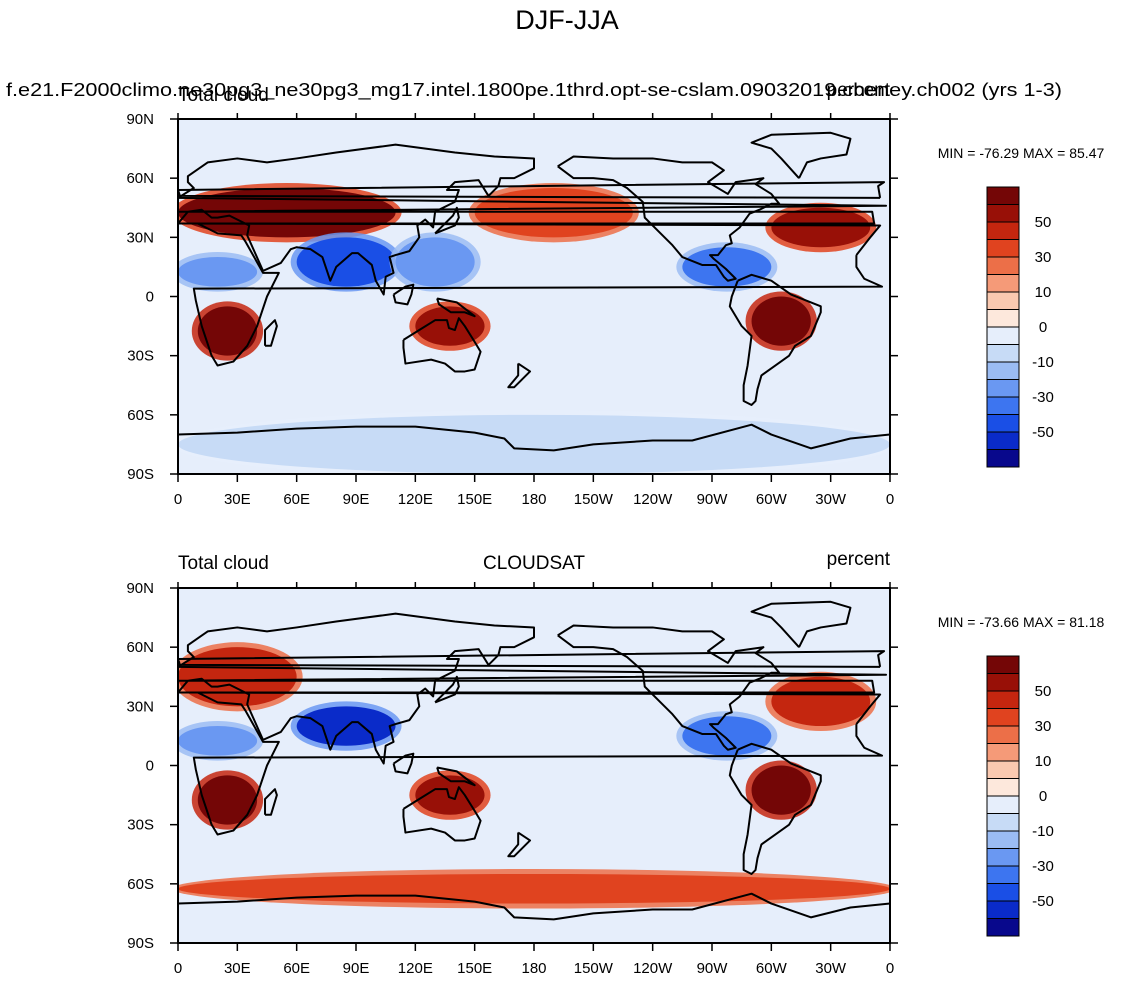  I want to click on colorbar: 50 30 10 0 -10 -30 -50, so click(1020, 796).